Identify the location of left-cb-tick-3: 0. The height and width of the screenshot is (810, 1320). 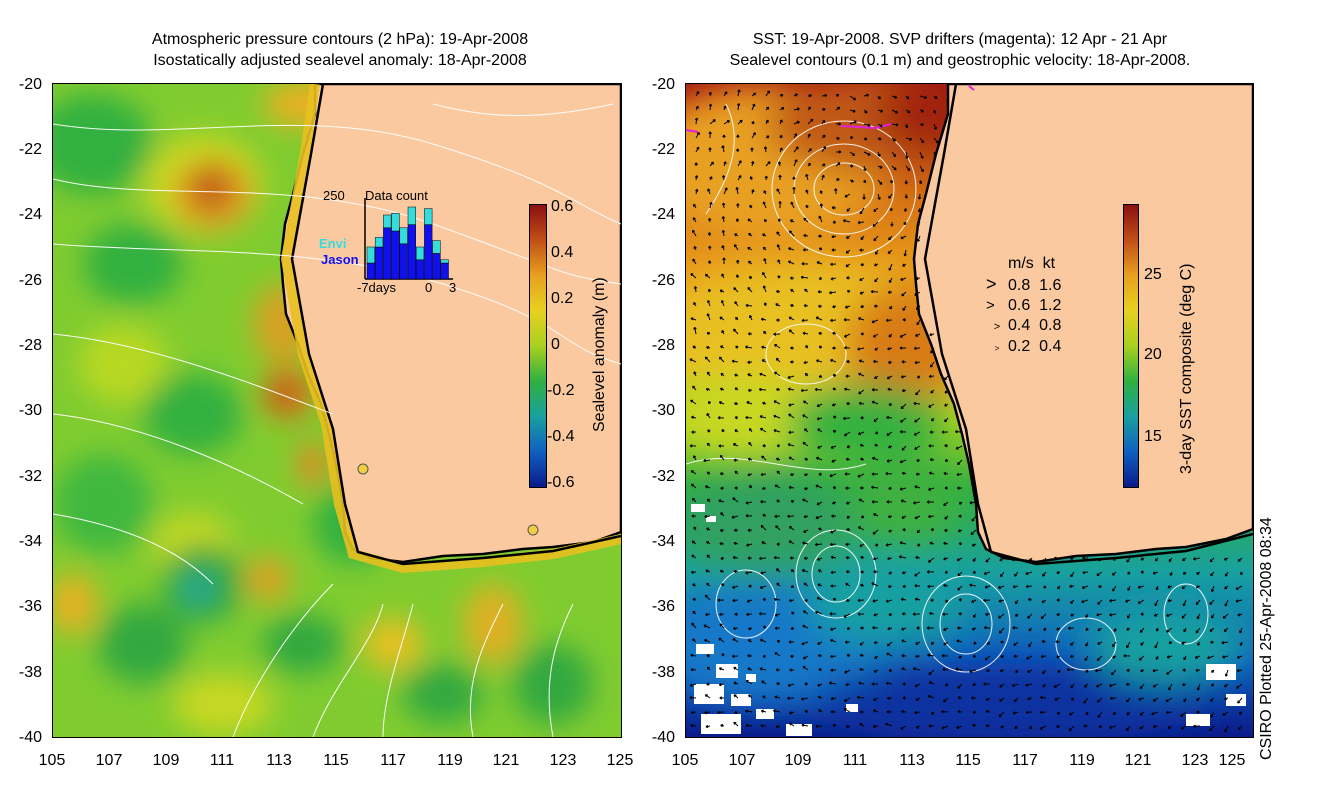
(555, 344).